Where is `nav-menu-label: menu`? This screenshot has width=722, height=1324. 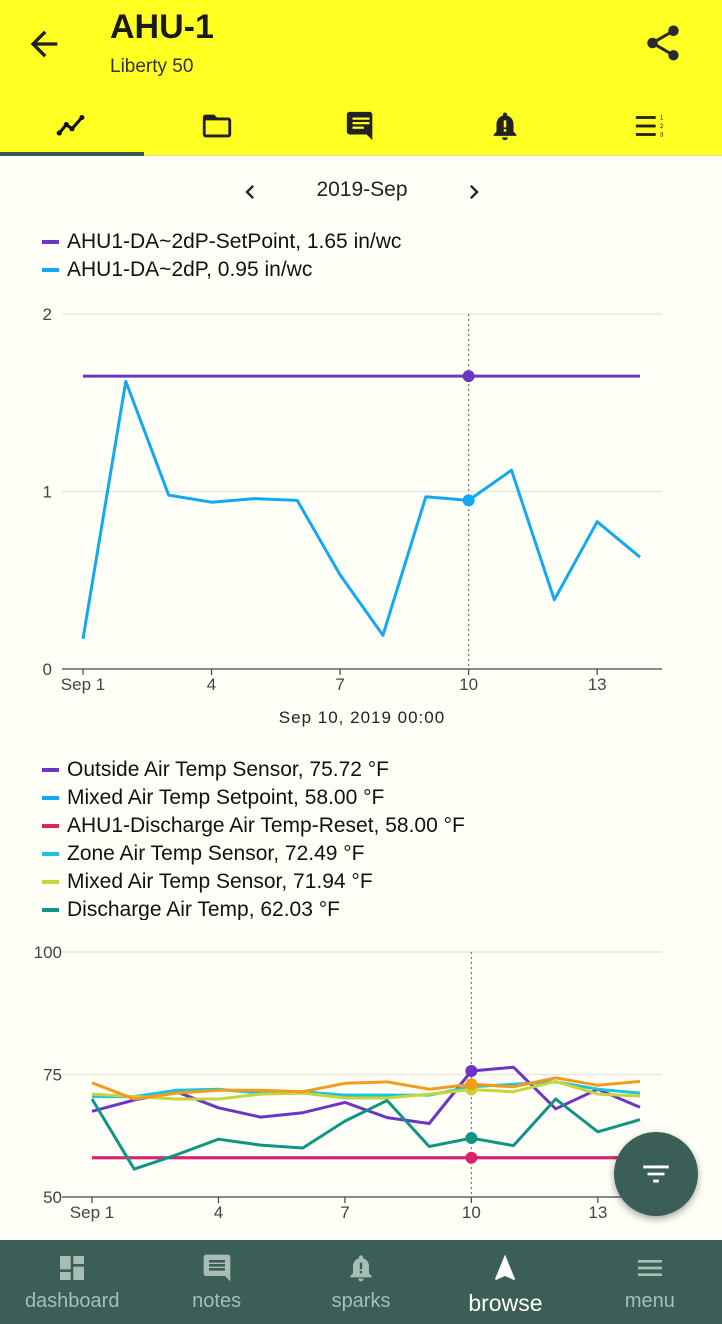
nav-menu-label: menu is located at coordinates (649, 1301).